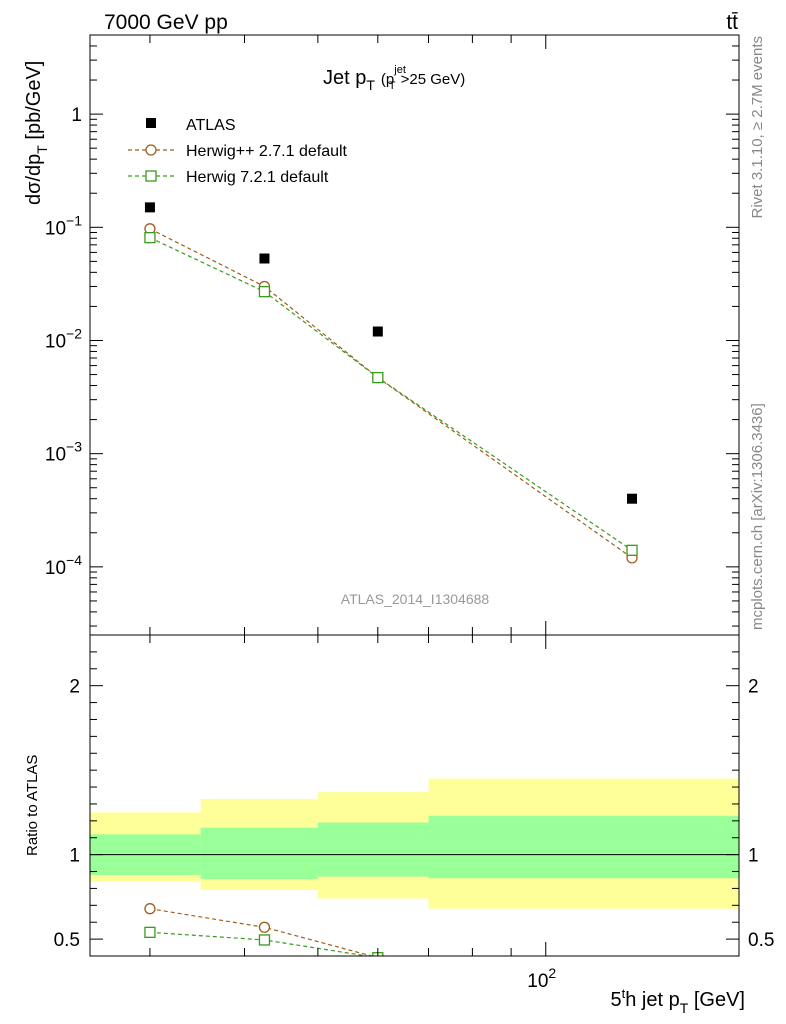  I want to click on ratio-y-tick-label-left: 0.5, so click(67, 940).